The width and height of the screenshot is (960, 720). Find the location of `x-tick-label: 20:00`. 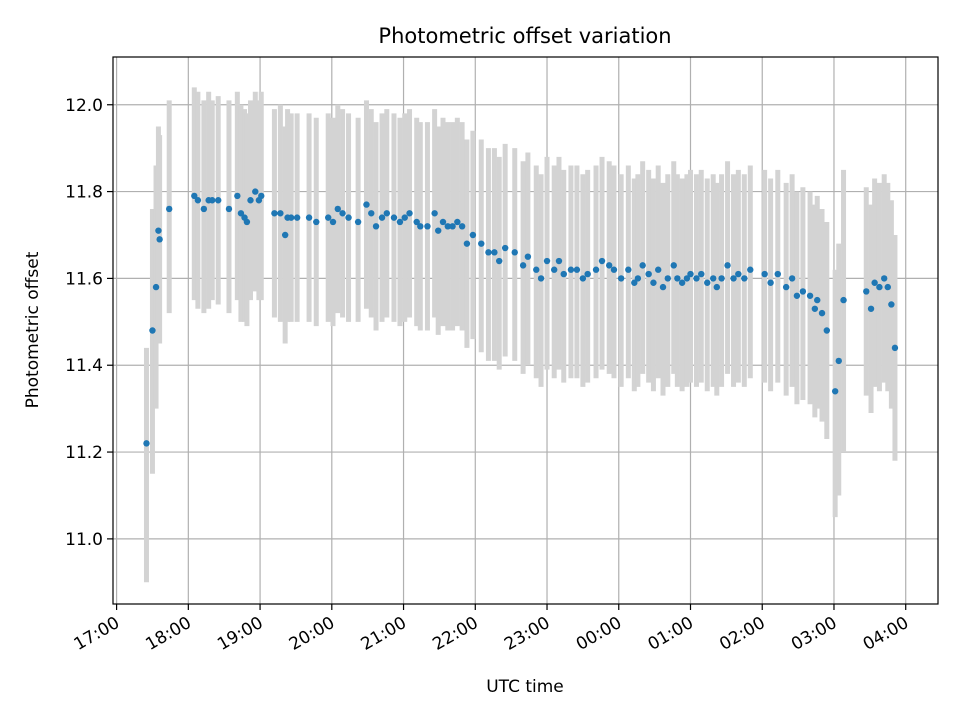

x-tick-label: 20:00 is located at coordinates (312, 634).